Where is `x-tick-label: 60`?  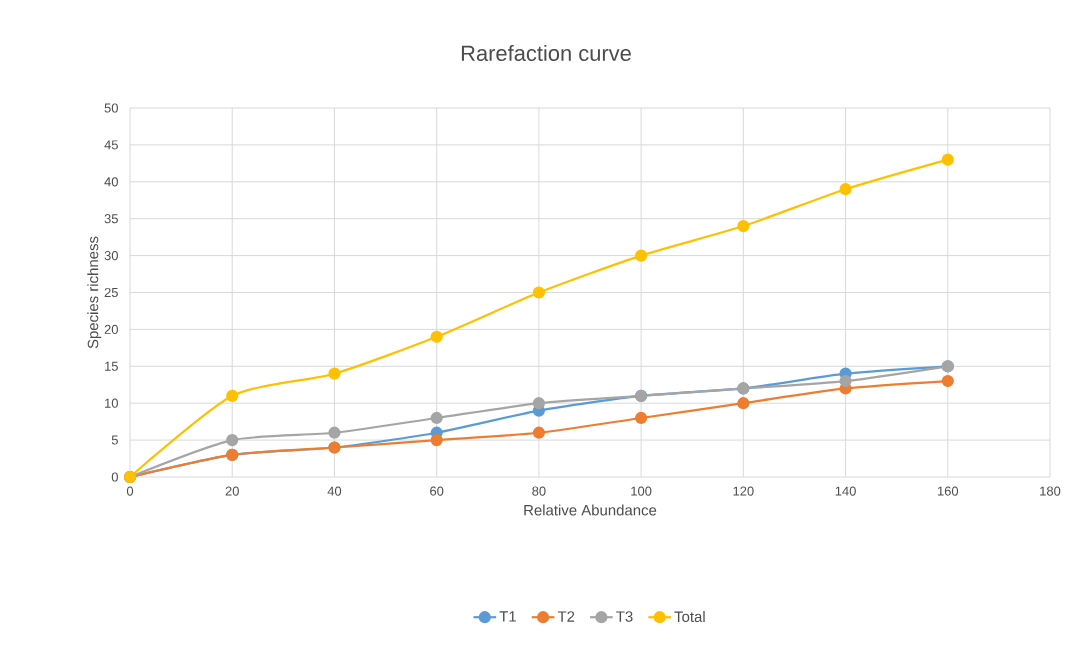
x-tick-label: 60 is located at coordinates (437, 491).